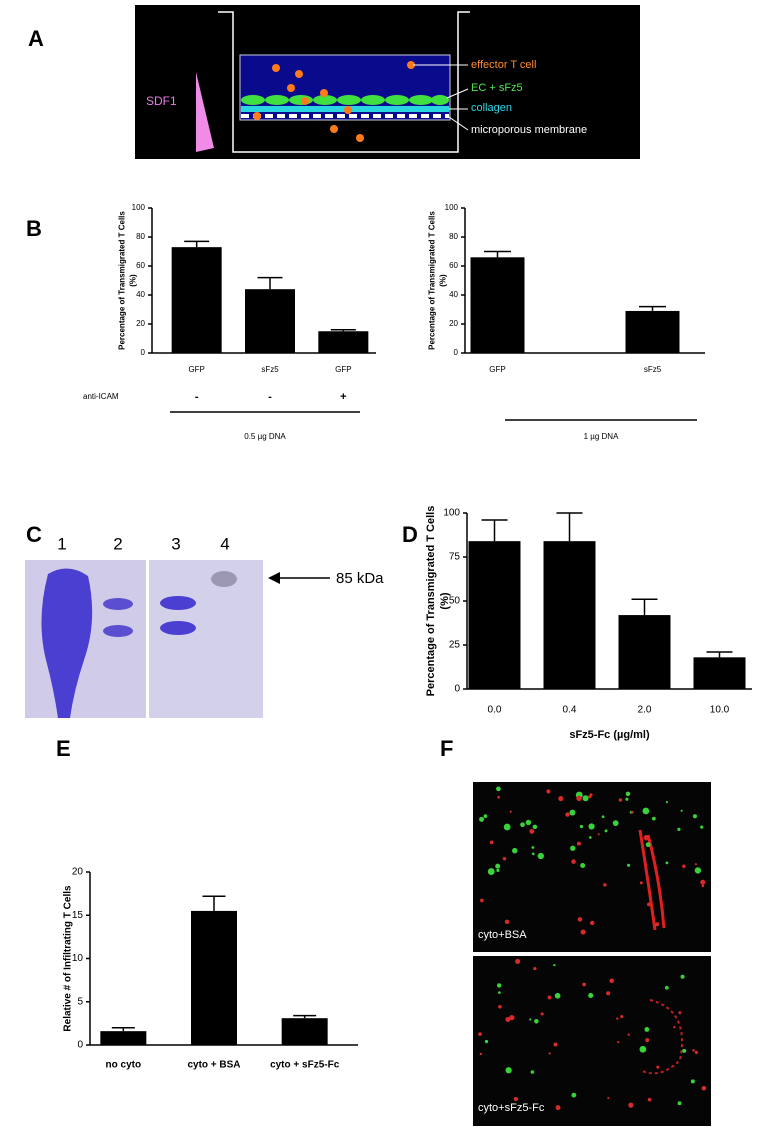 The width and height of the screenshot is (764, 1135). What do you see at coordinates (175, 543) in the screenshot?
I see `lane-label: 3` at bounding box center [175, 543].